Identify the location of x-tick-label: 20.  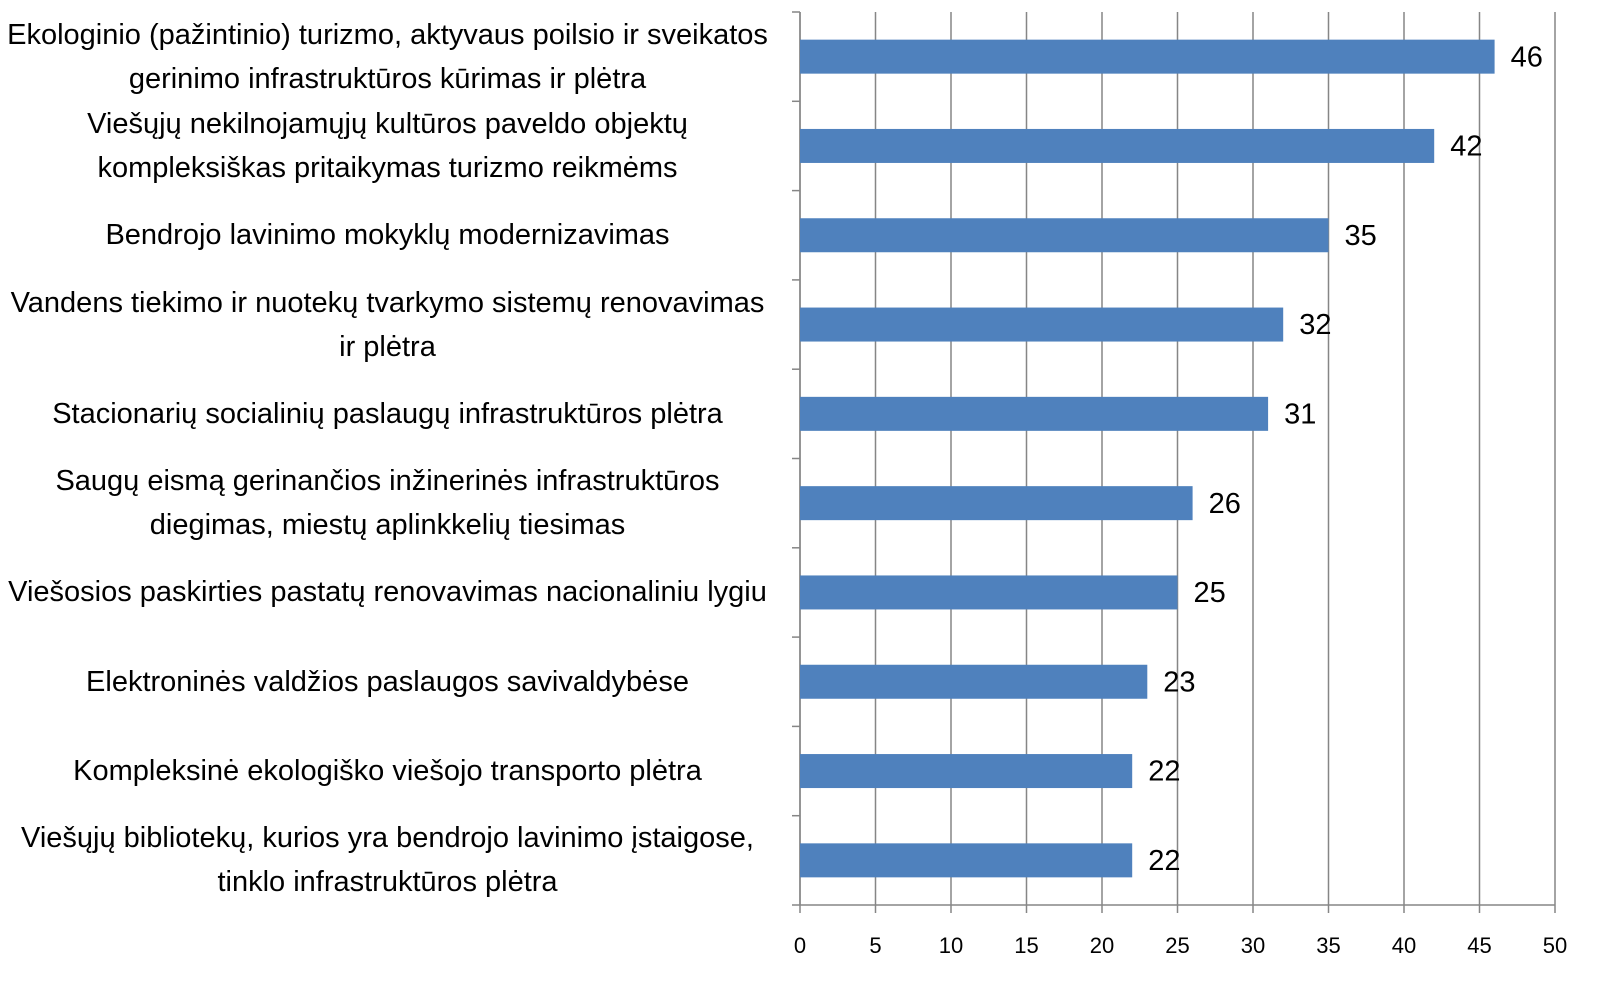
(1102, 945).